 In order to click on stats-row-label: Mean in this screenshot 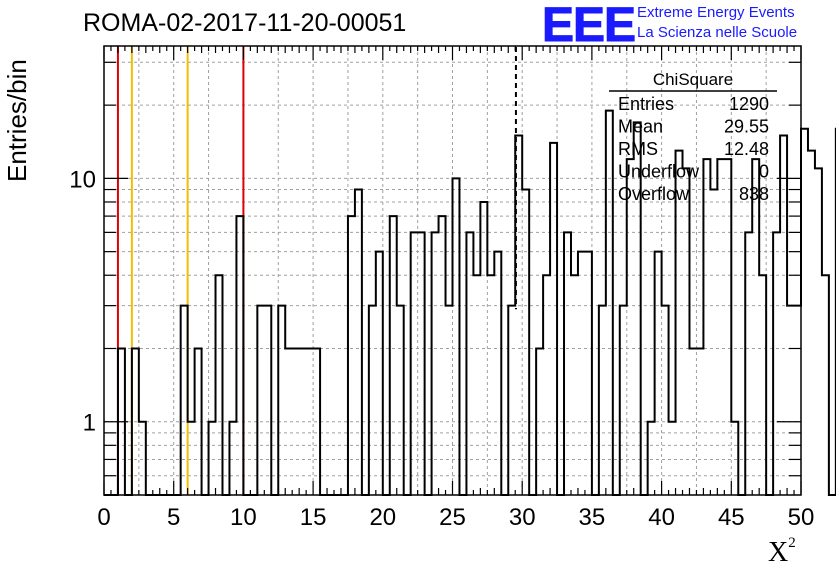, I will do `click(640, 127)`.